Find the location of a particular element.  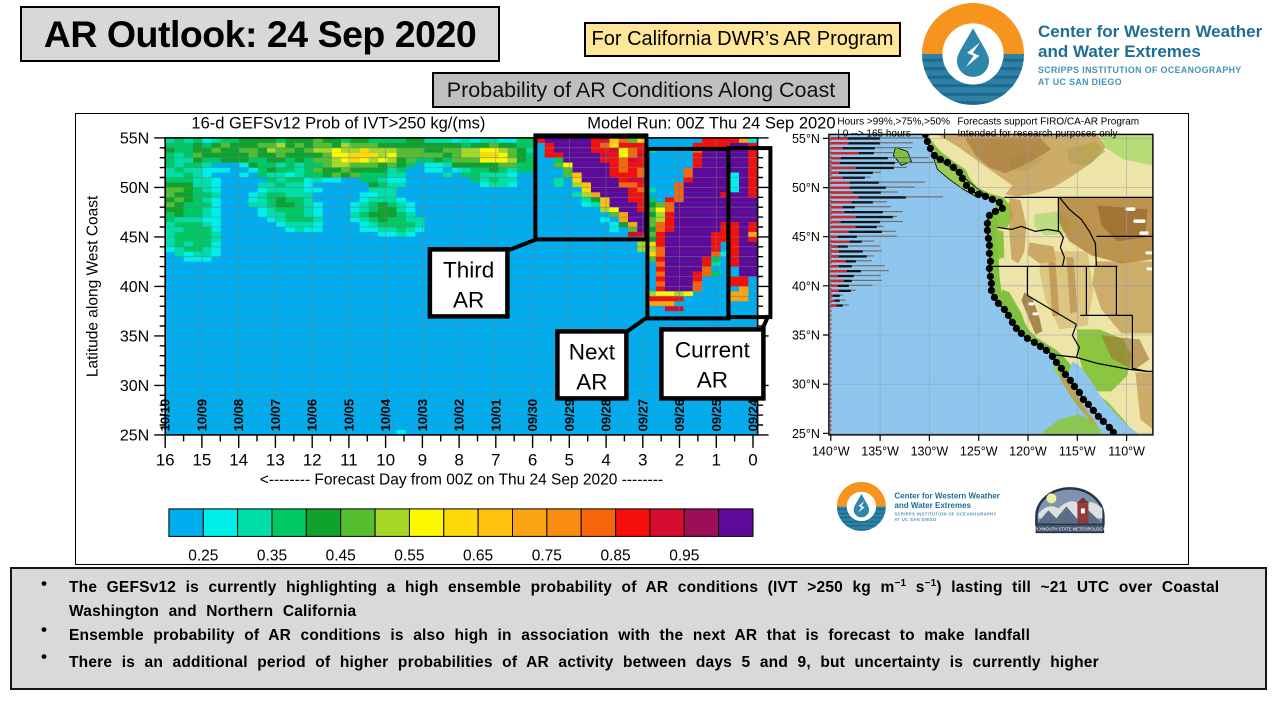

svg-text: 5 is located at coordinates (569, 459).